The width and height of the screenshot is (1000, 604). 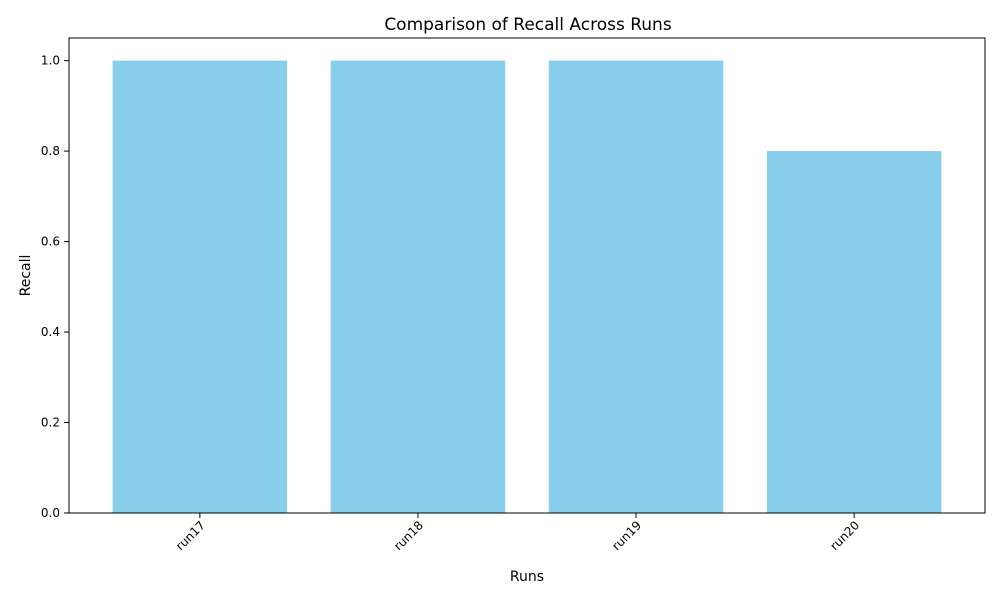 I want to click on y-tick-label: 1.0, so click(x=50, y=61).